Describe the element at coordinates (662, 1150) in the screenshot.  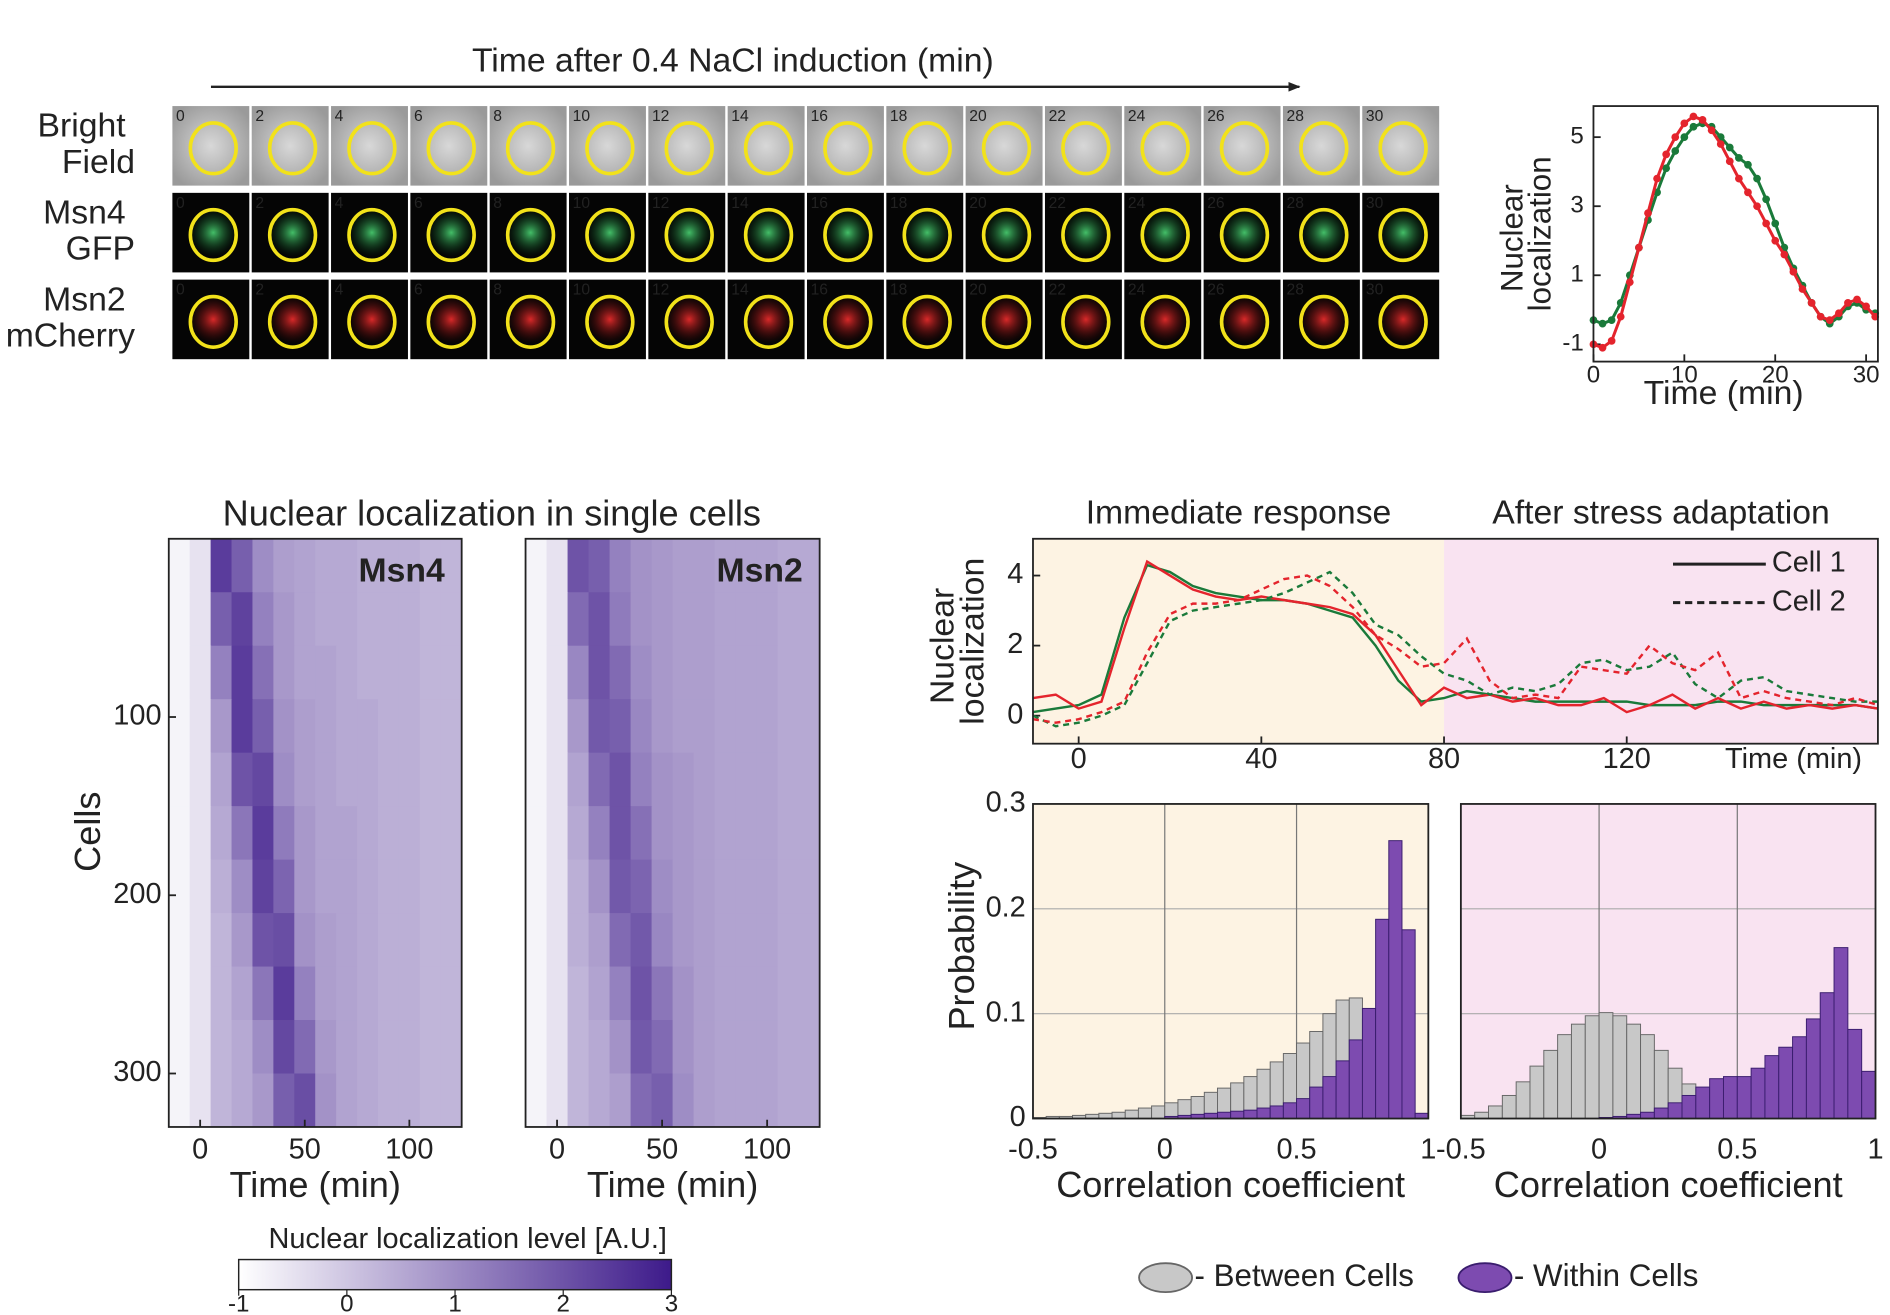
I see `x-tick-label: 50` at that location.